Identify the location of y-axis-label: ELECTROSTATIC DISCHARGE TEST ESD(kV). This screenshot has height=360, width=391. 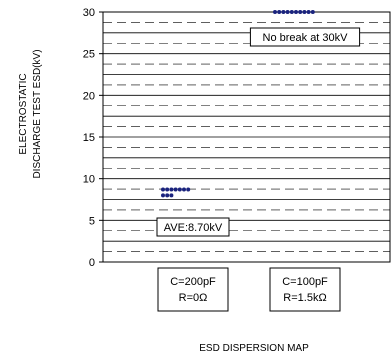
(30, 113).